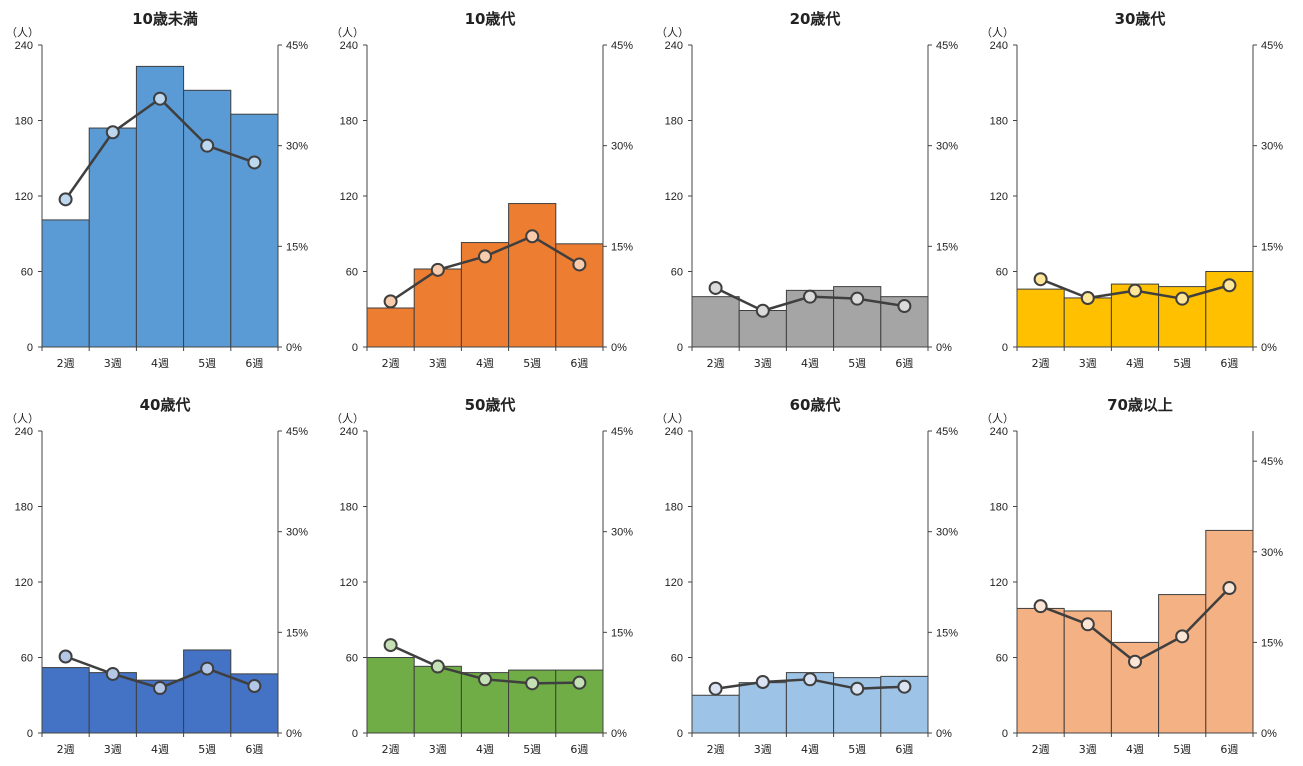 Image resolution: width=1303 pixels, height=766 pixels. I want to click on chart-panel: 10歳代 （人） 0 60 120 180 240 0% 15% 30% 45% 2週 3週 4週 5週 6週, so click(487, 190).